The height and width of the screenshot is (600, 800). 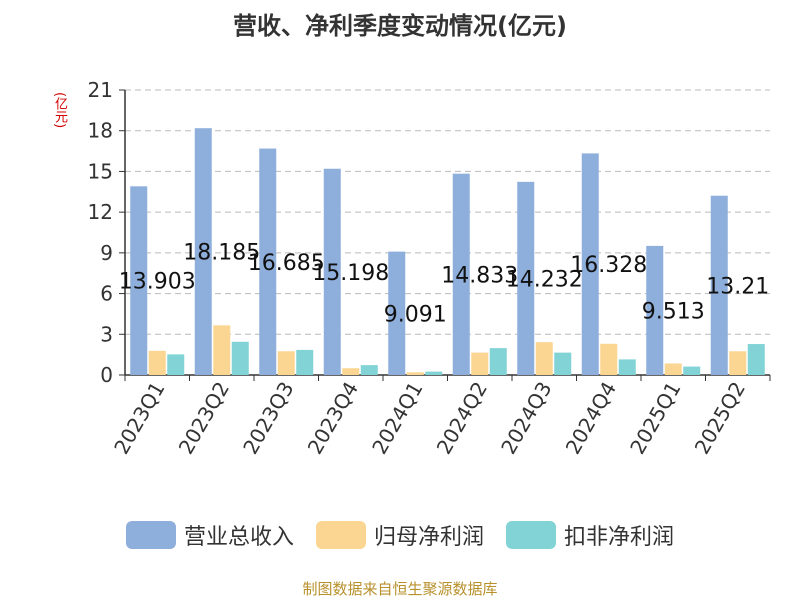 I want to click on legend-item-deducted-profit: 扣非净利润, so click(x=590, y=535).